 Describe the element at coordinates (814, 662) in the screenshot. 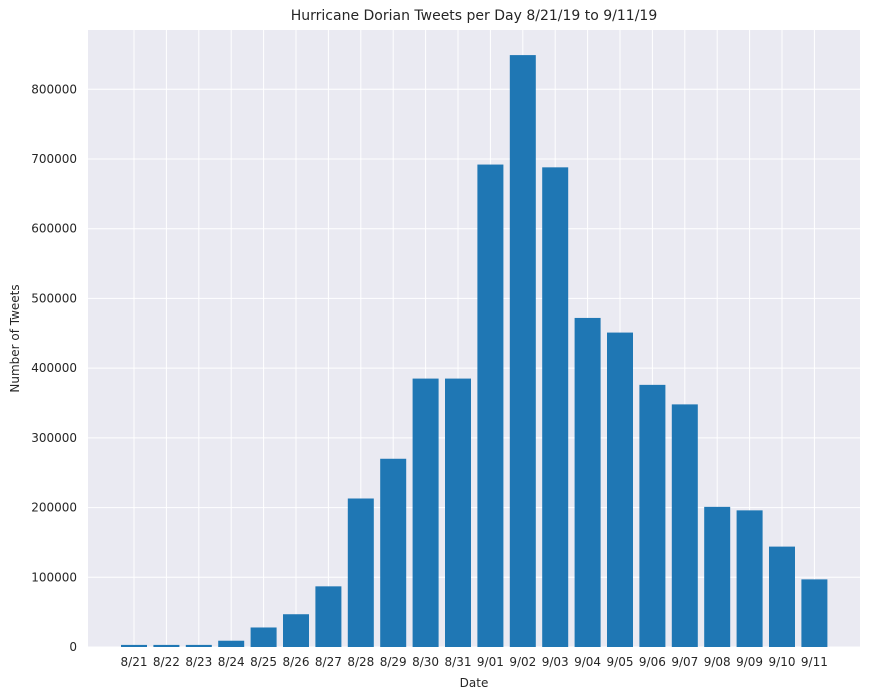

I see `x-tick-label: 9/11` at that location.